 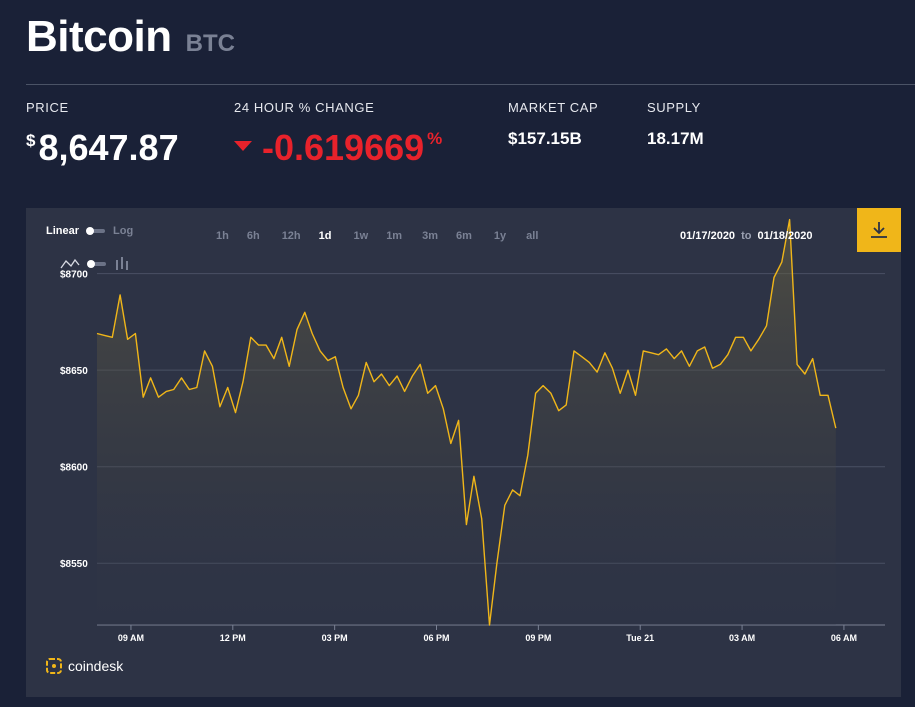 What do you see at coordinates (640, 638) in the screenshot?
I see `x-tick-label: Tue 21` at bounding box center [640, 638].